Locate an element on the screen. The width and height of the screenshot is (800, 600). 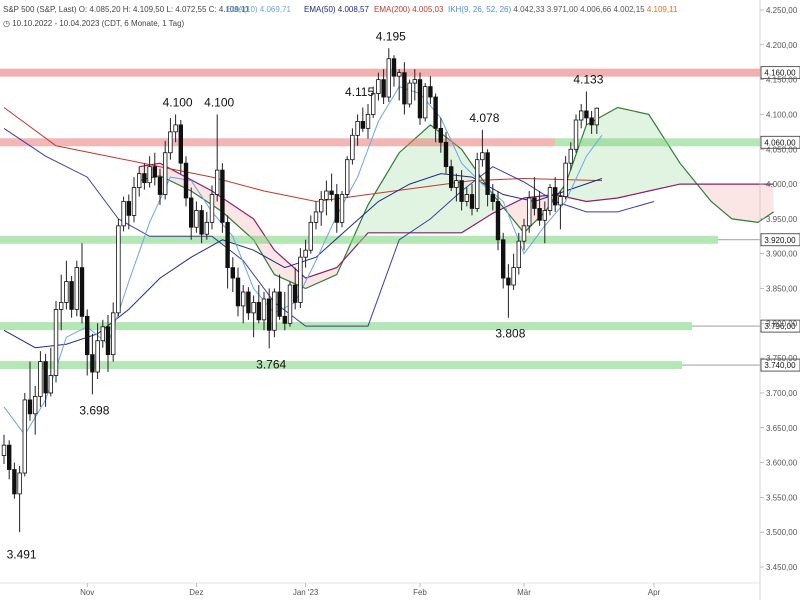
price-annotation: 3.764 is located at coordinates (271, 364).